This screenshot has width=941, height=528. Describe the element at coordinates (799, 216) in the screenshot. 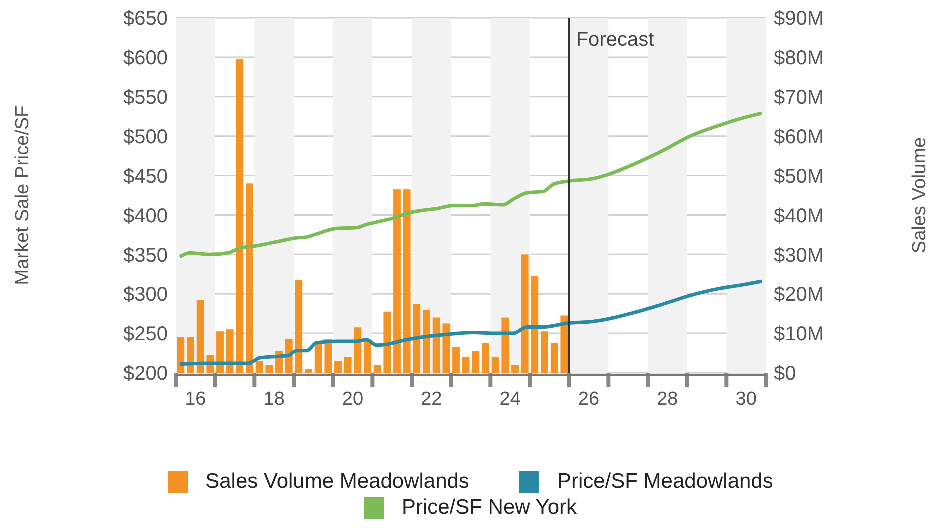

I see `y2-tick-label: $40M` at that location.